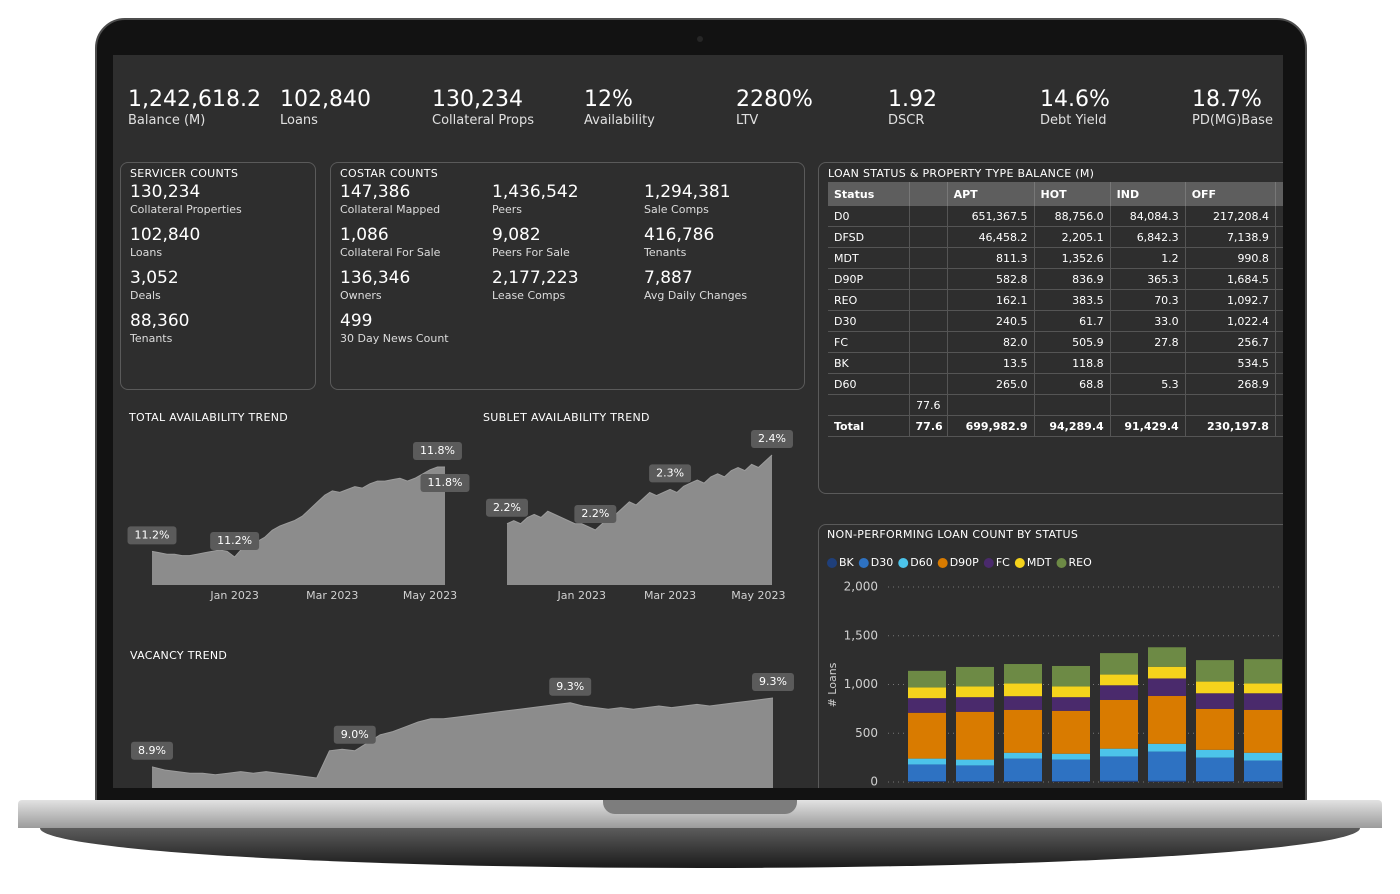 Image resolution: width=1400 pixels, height=894 pixels. What do you see at coordinates (861, 635) in the screenshot?
I see `y-tick-label: 1,500` at bounding box center [861, 635].